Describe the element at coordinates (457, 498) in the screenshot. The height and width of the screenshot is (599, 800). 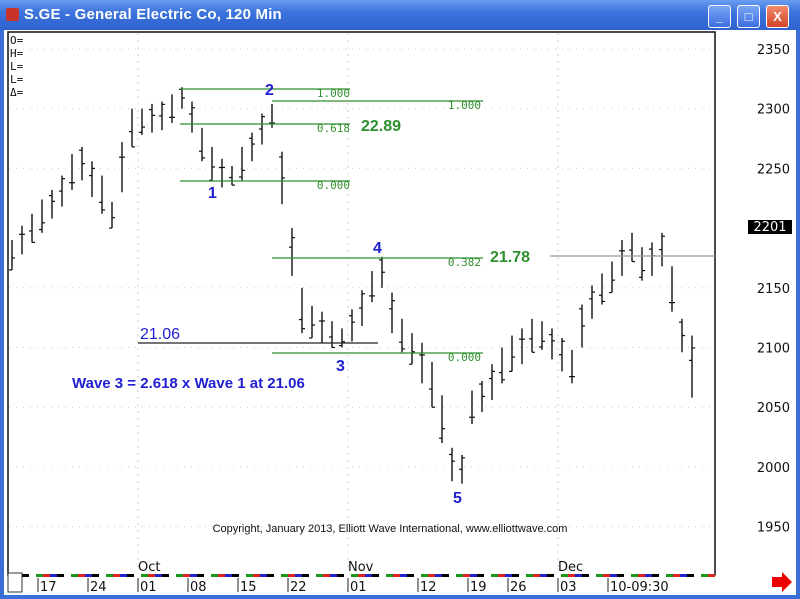
I see `wave-label: 5` at that location.